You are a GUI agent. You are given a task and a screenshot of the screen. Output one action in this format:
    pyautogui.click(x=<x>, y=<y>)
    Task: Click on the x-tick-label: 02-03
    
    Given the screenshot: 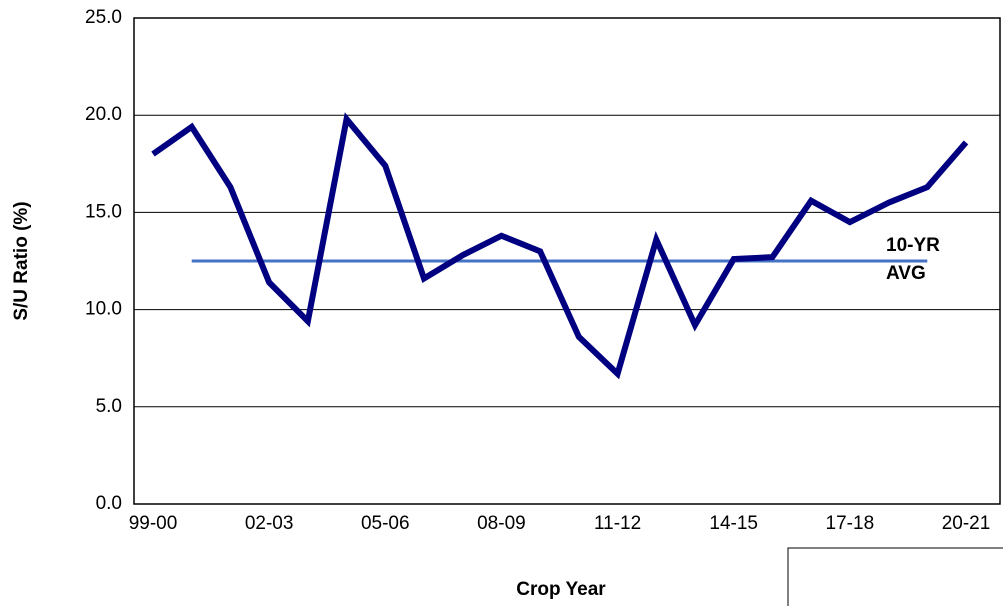 What is the action you would take?
    pyautogui.click(x=269, y=523)
    